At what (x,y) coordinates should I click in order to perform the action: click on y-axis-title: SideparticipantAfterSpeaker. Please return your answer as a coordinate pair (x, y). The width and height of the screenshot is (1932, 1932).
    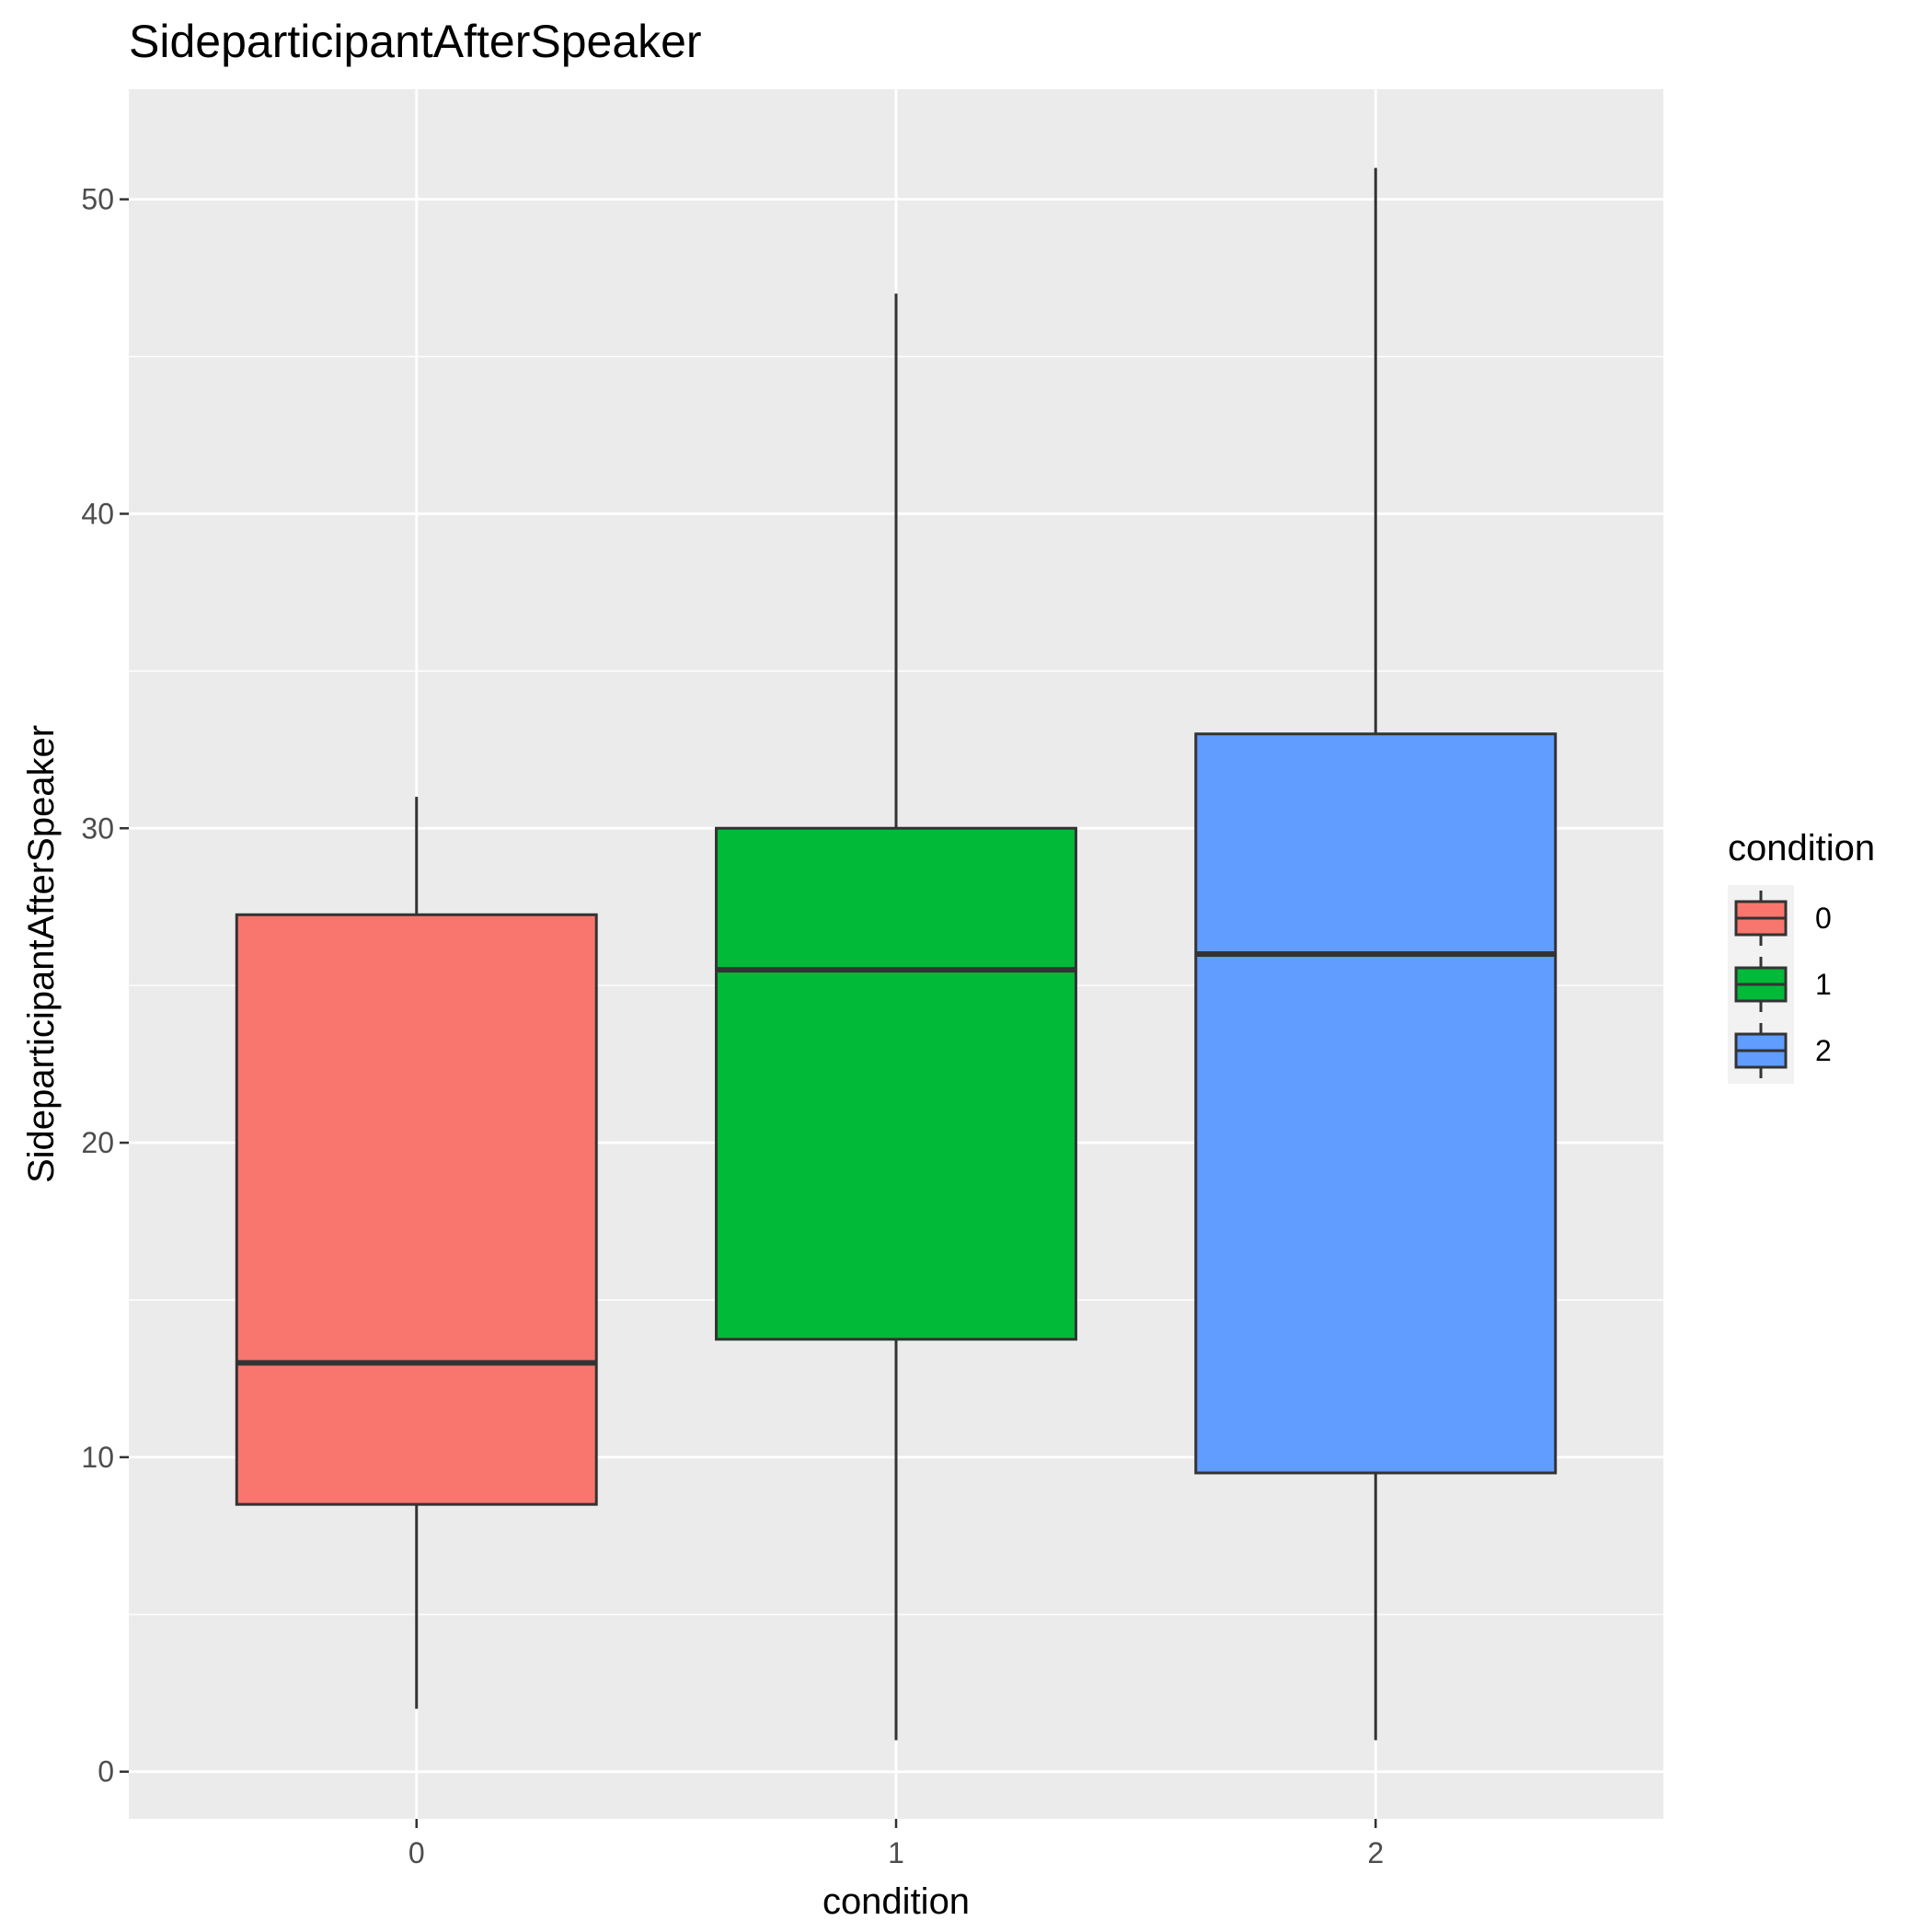
    Looking at the image, I should click on (41, 954).